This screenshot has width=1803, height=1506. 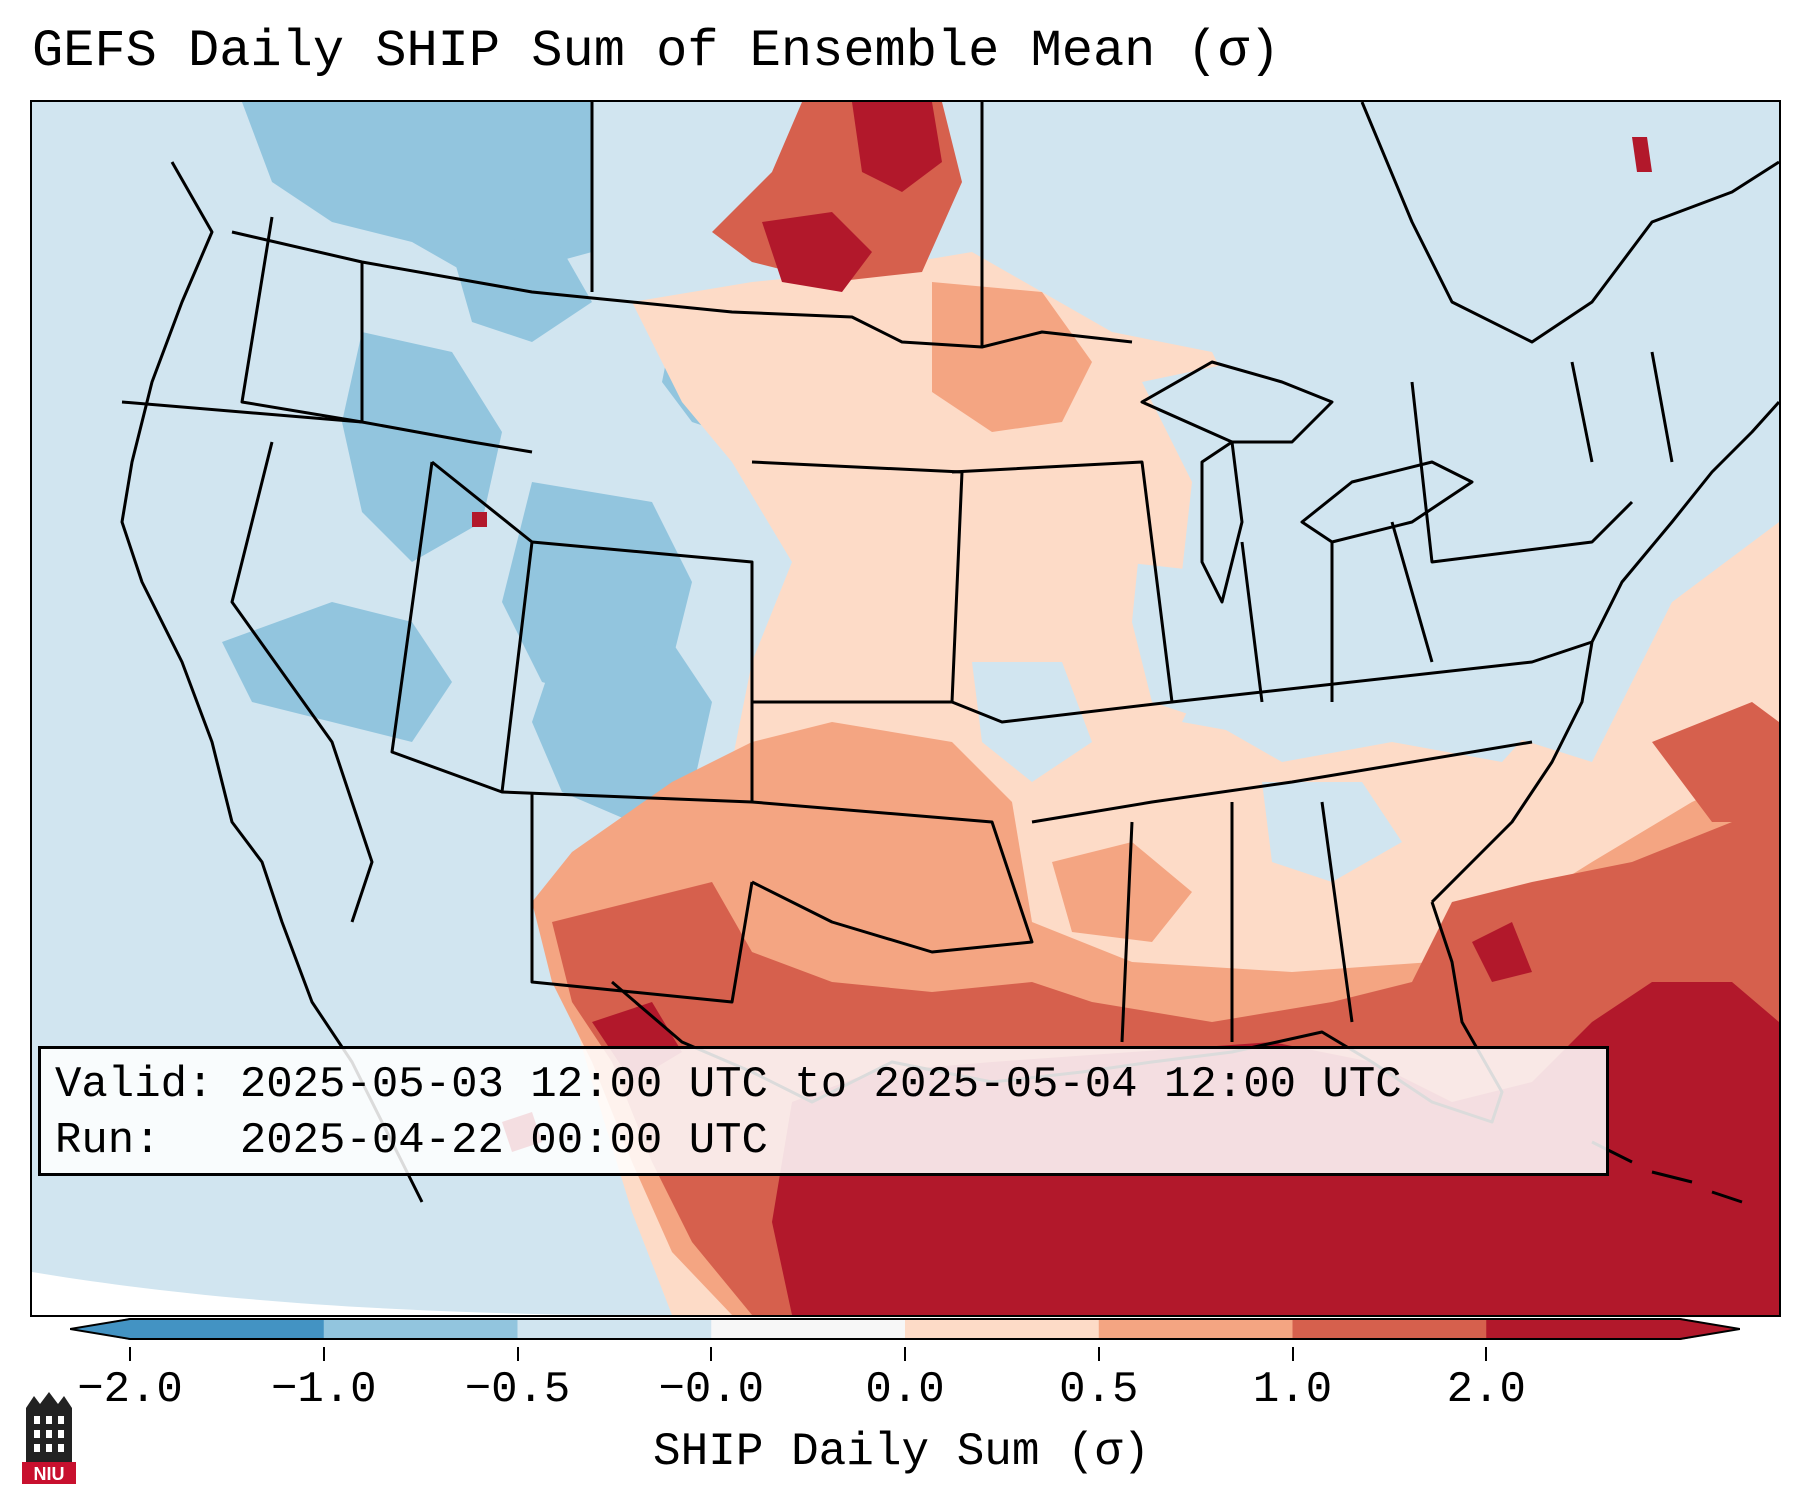 What do you see at coordinates (823, 1141) in the screenshot?
I see `run-row: Run: 2025-04-22 00:00 UTC` at bounding box center [823, 1141].